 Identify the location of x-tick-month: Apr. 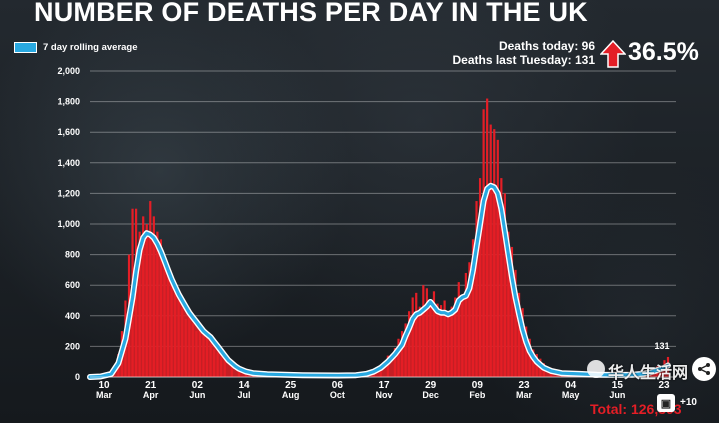
(151, 395).